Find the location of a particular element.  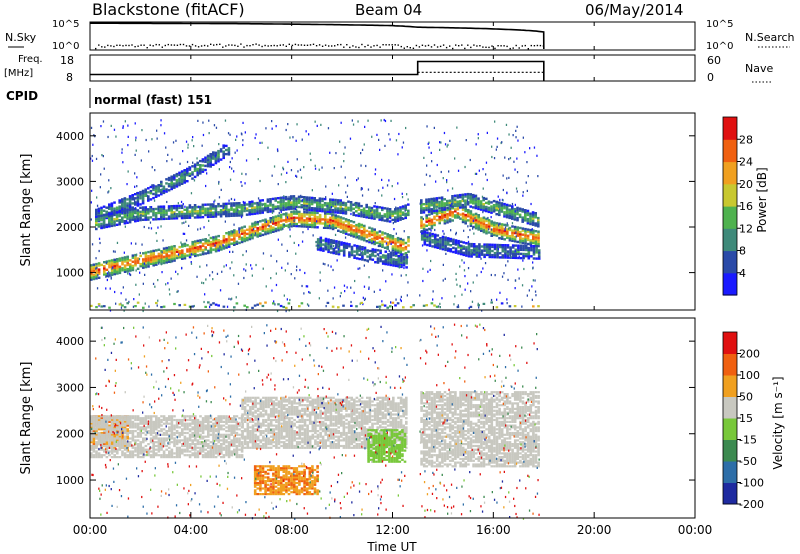

power-colorbar-swatch is located at coordinates (730, 195).